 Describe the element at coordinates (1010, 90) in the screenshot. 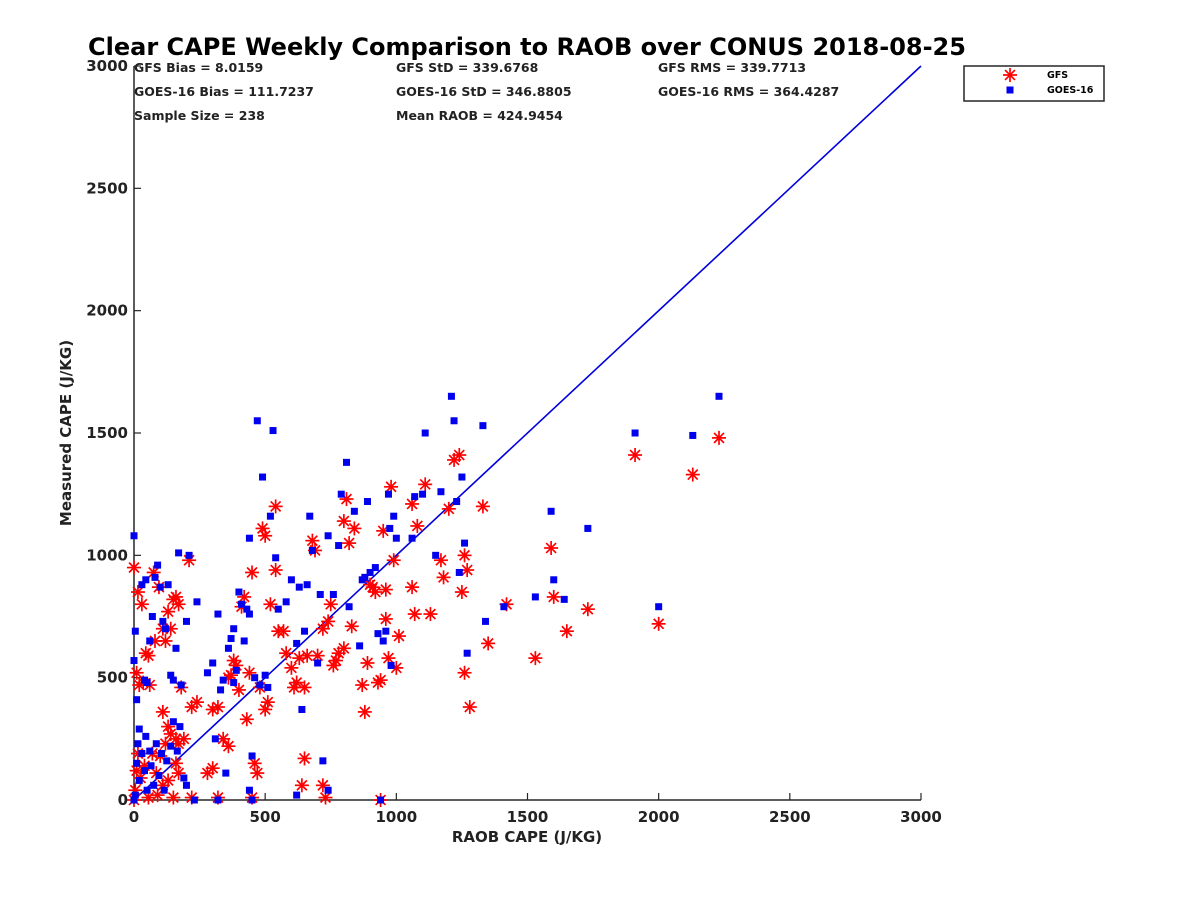

I see `legend-goes-marker` at that location.